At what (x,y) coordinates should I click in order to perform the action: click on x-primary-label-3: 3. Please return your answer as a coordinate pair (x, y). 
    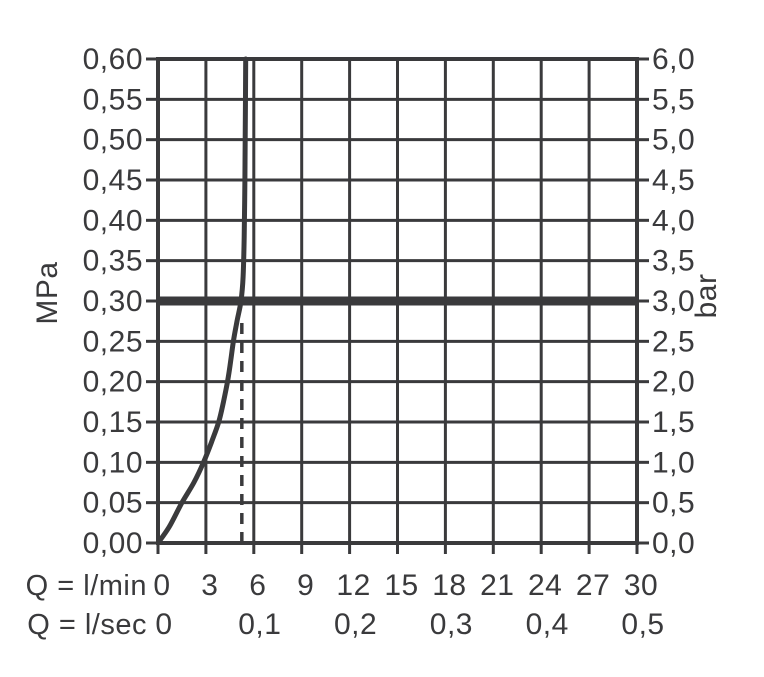
    Looking at the image, I should click on (209, 585).